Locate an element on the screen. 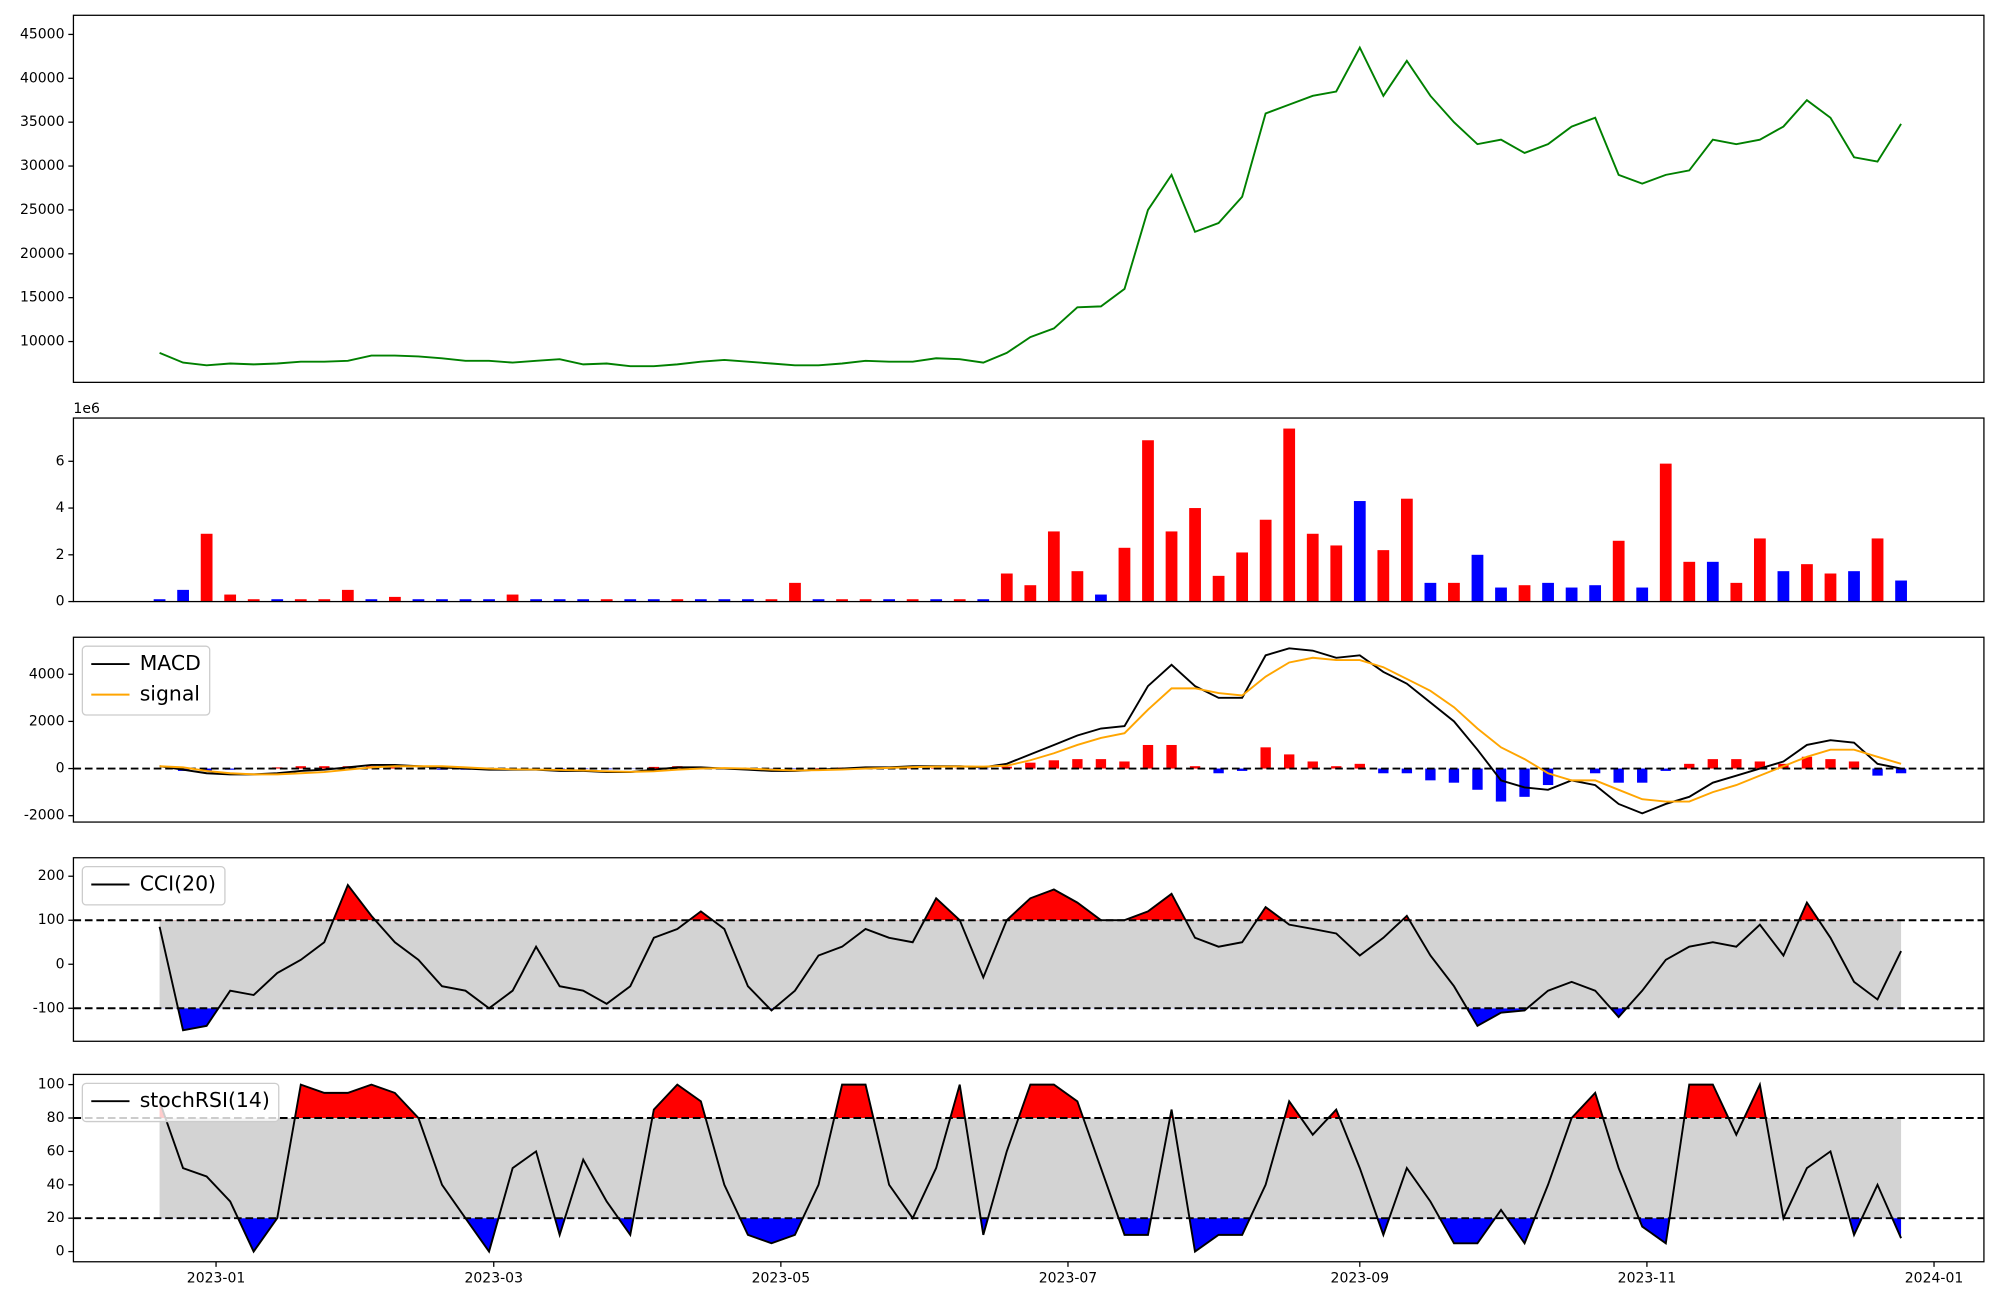 Image resolution: width=2000 pixels, height=1300 pixels. y-tick-label: 4000 is located at coordinates (47, 674).